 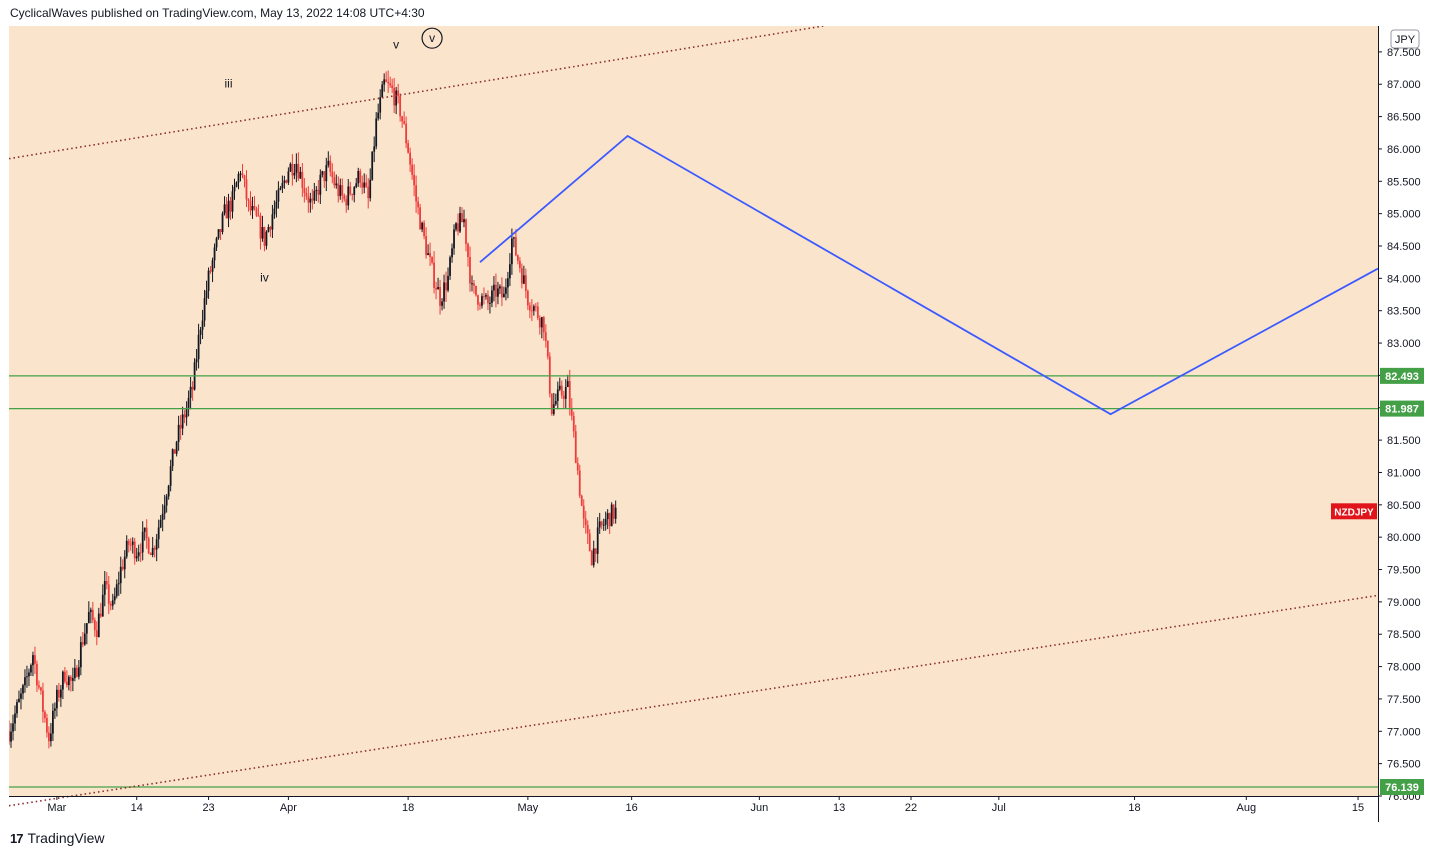 I want to click on y-tick-label: 86.500, so click(x=1404, y=118).